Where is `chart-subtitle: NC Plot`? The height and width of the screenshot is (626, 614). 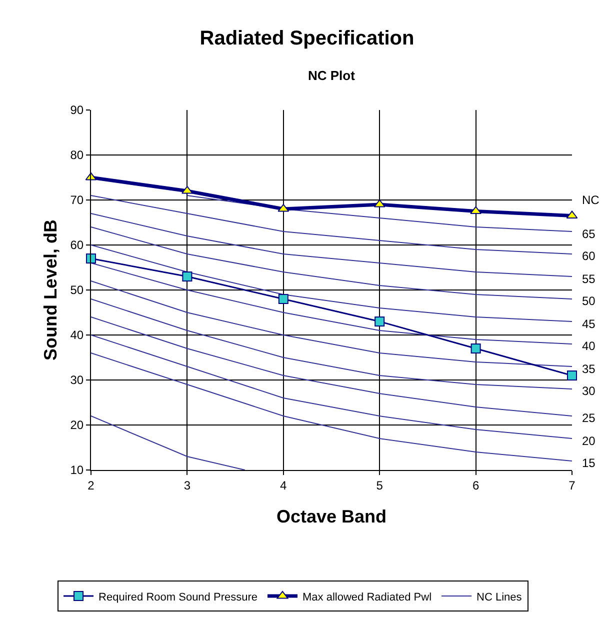
chart-subtitle: NC Plot is located at coordinates (332, 75).